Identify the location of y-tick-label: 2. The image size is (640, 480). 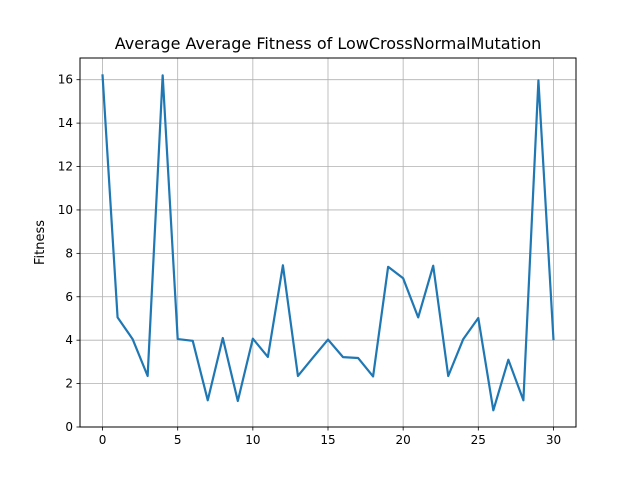
(69, 384).